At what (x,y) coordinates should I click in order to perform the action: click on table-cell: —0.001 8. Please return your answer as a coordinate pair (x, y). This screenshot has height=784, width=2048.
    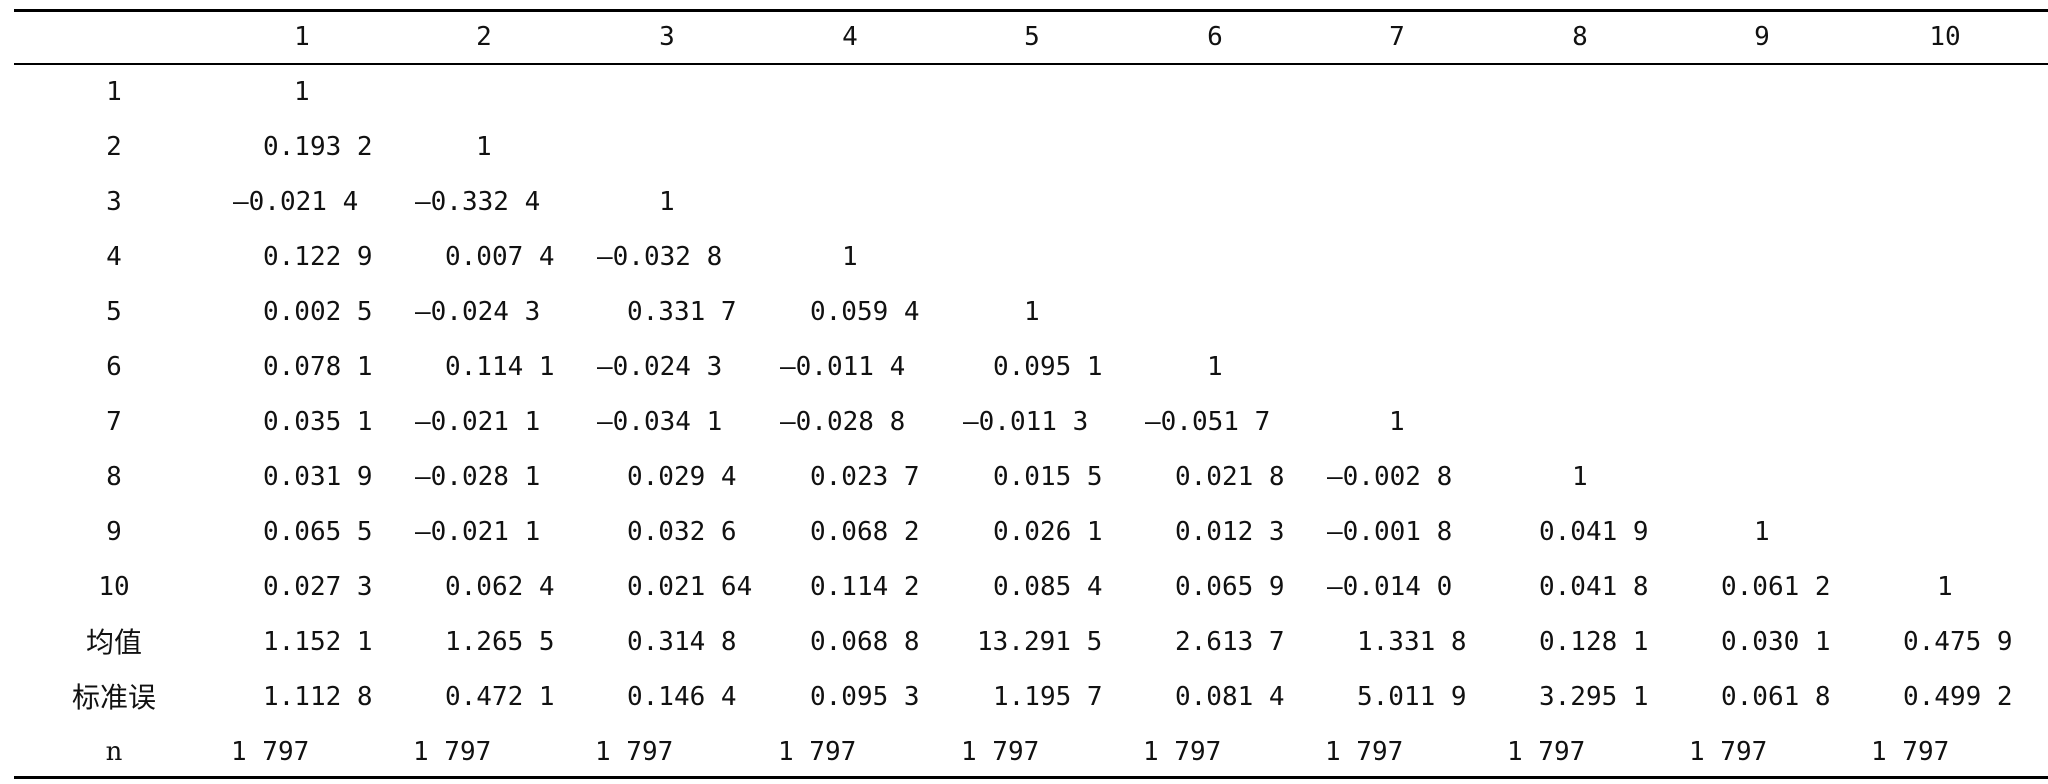
    Looking at the image, I should click on (1390, 532).